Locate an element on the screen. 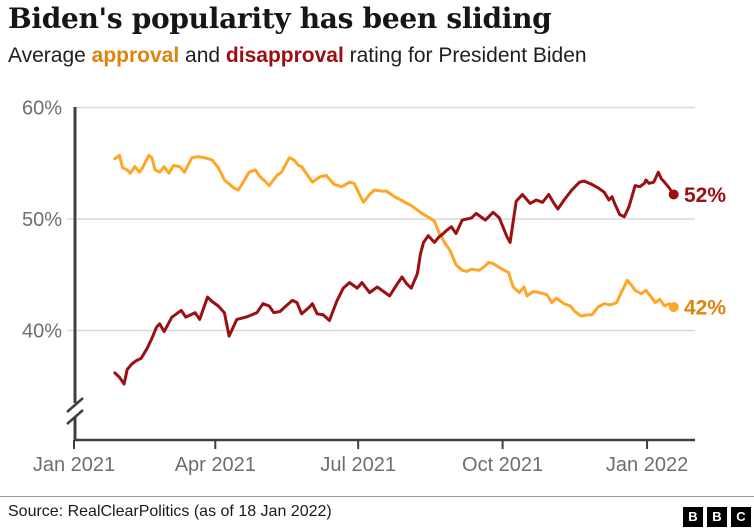 Image resolution: width=754 pixels, height=530 pixels. subtitle-disapproval-word: disapproval is located at coordinates (284, 55).